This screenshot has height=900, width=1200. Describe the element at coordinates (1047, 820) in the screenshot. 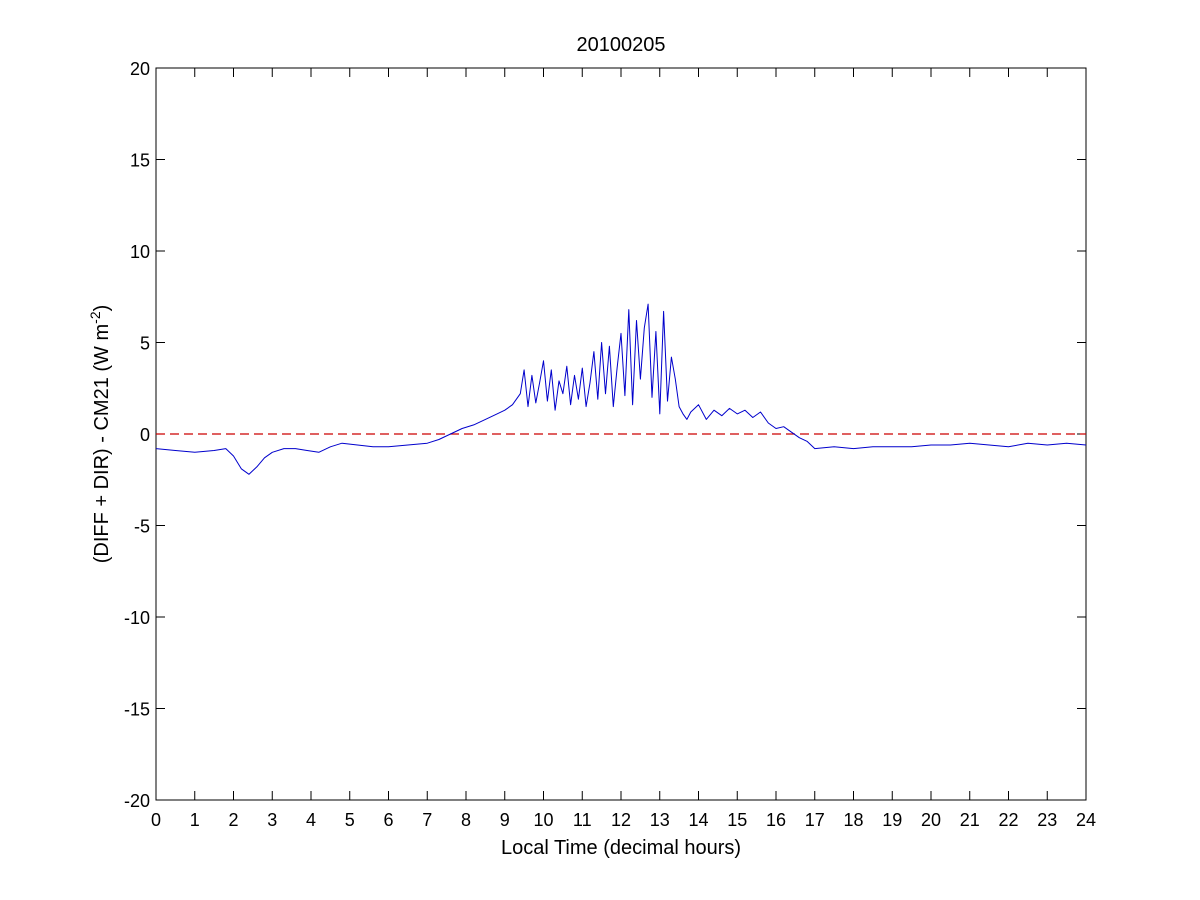

I see `x-tick-label: 23` at that location.